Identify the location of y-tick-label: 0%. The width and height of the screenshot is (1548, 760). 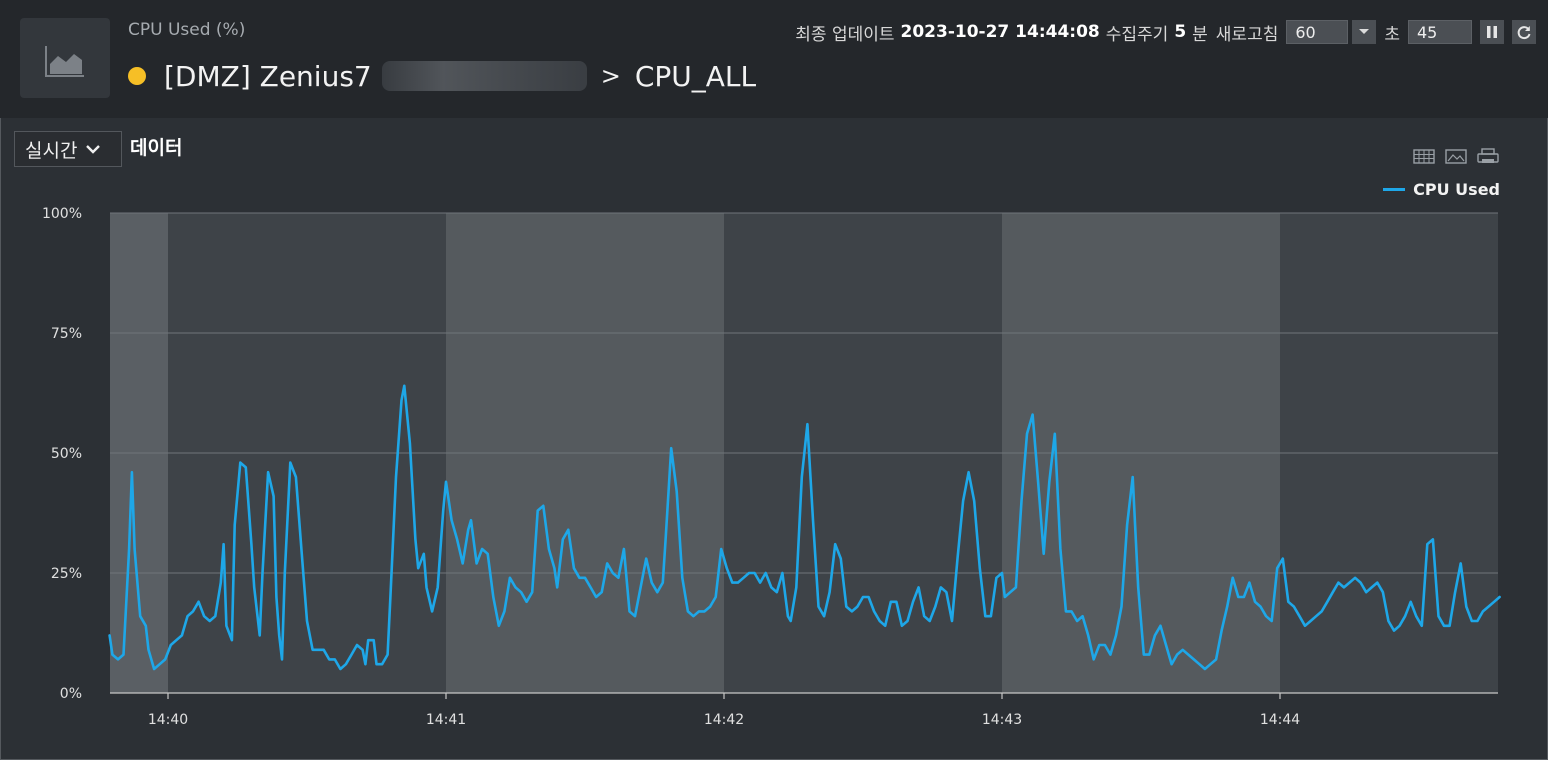
(71, 694).